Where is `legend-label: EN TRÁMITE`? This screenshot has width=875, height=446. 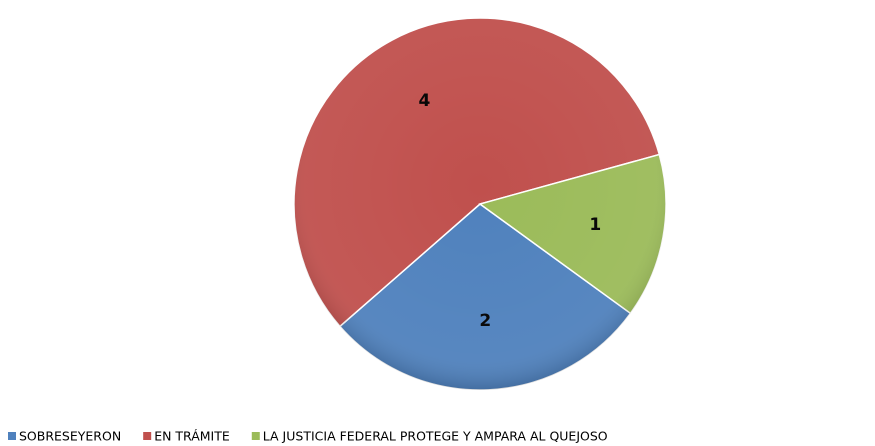
legend-label: EN TRÁMITE is located at coordinates (192, 436).